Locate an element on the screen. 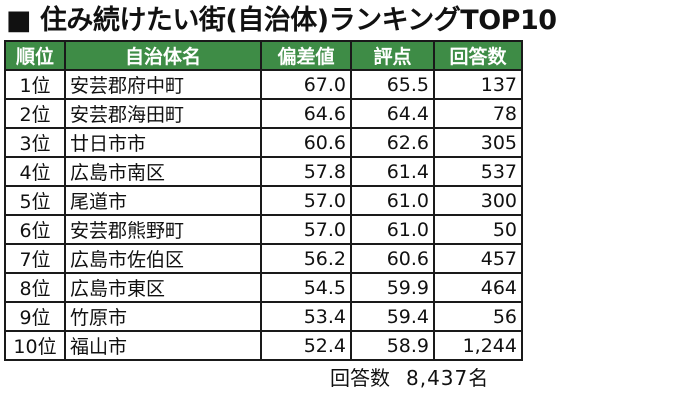 The height and width of the screenshot is (403, 700). table-row: 7位 広島市佐伯区 56.2 60.6 457 is located at coordinates (263, 258).